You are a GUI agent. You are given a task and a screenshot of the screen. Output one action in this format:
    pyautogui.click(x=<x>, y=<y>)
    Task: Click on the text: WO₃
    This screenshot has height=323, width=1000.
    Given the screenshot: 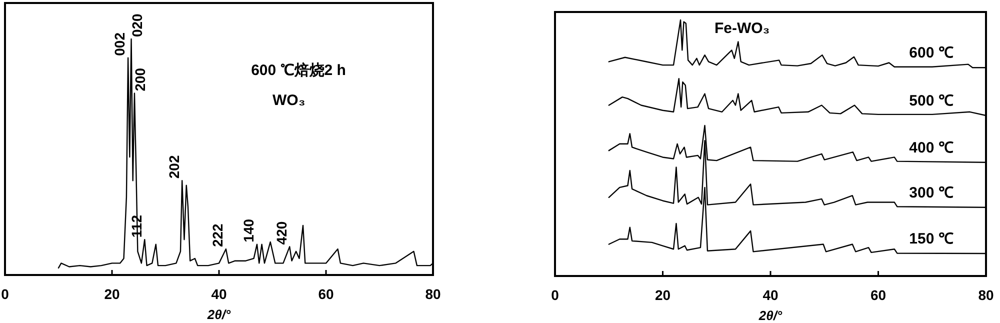 What is the action you would take?
    pyautogui.click(x=289, y=100)
    